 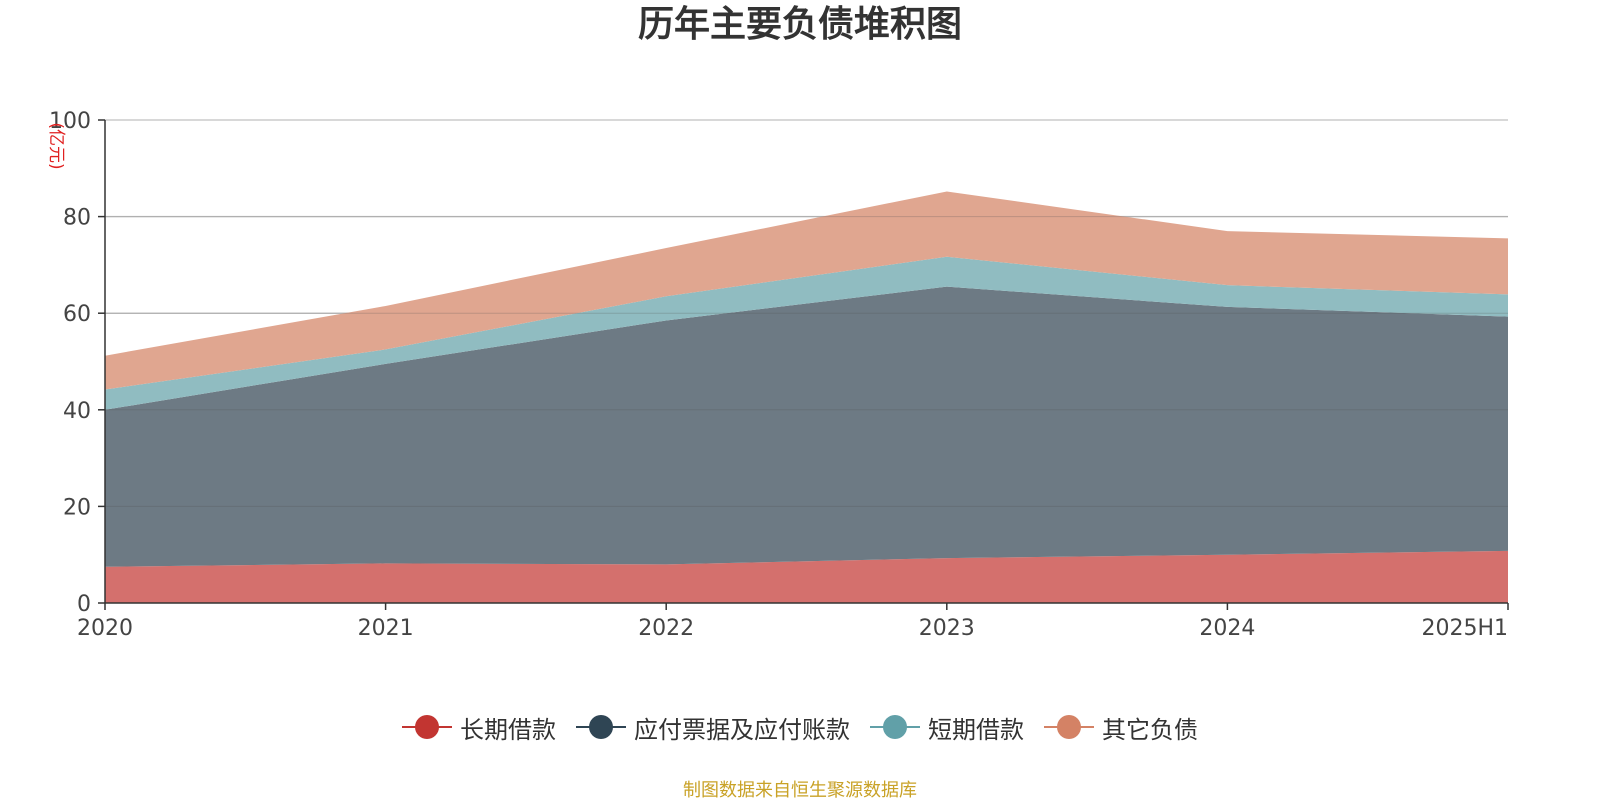 I want to click on x-tick-label: 2021, so click(x=386, y=628).